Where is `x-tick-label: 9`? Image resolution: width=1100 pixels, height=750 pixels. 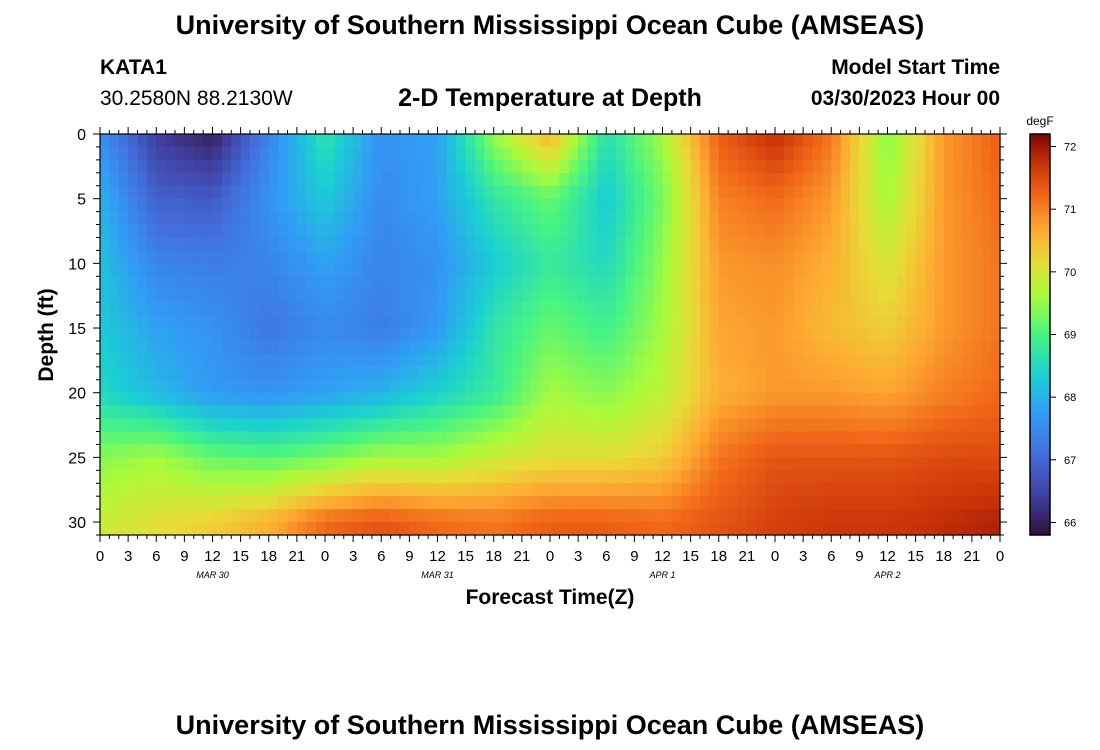
x-tick-label: 9 is located at coordinates (184, 556).